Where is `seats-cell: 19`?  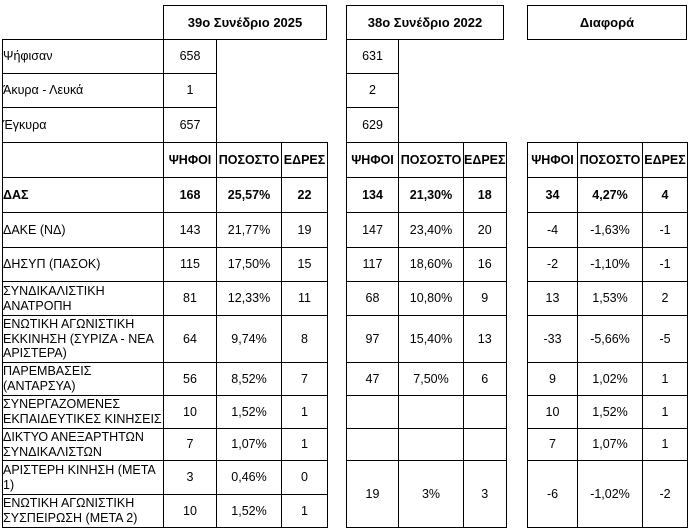 seats-cell: 19 is located at coordinates (304, 230).